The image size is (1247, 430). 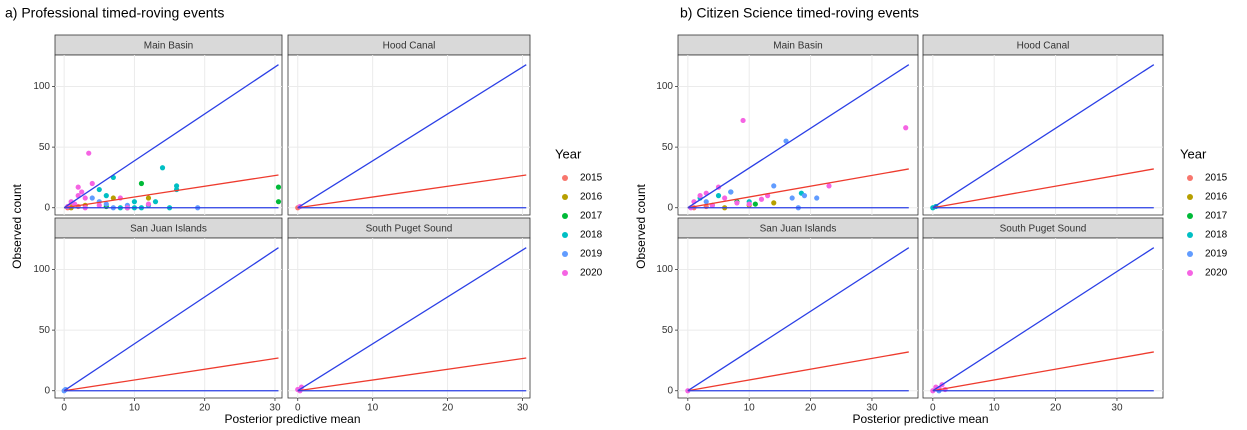 I want to click on legend-label: 2017, so click(x=1216, y=216).